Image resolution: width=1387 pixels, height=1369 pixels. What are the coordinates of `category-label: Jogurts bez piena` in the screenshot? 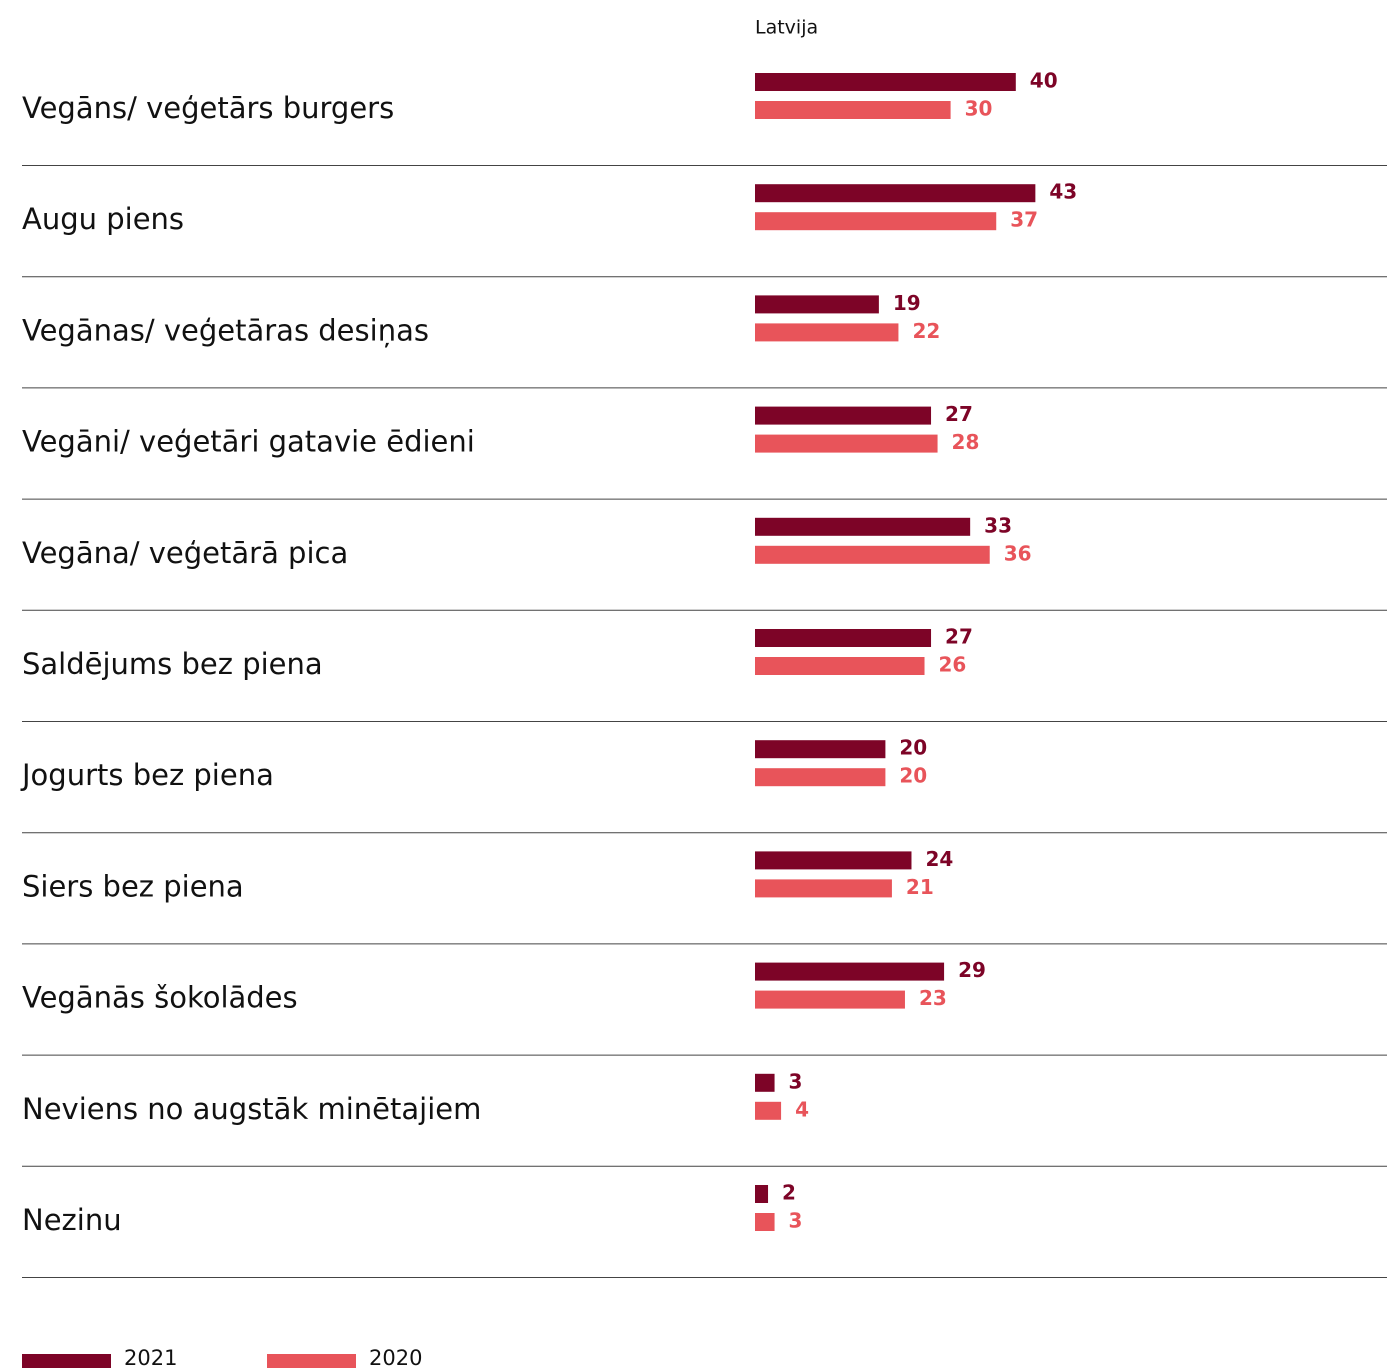 It's located at (147, 775).